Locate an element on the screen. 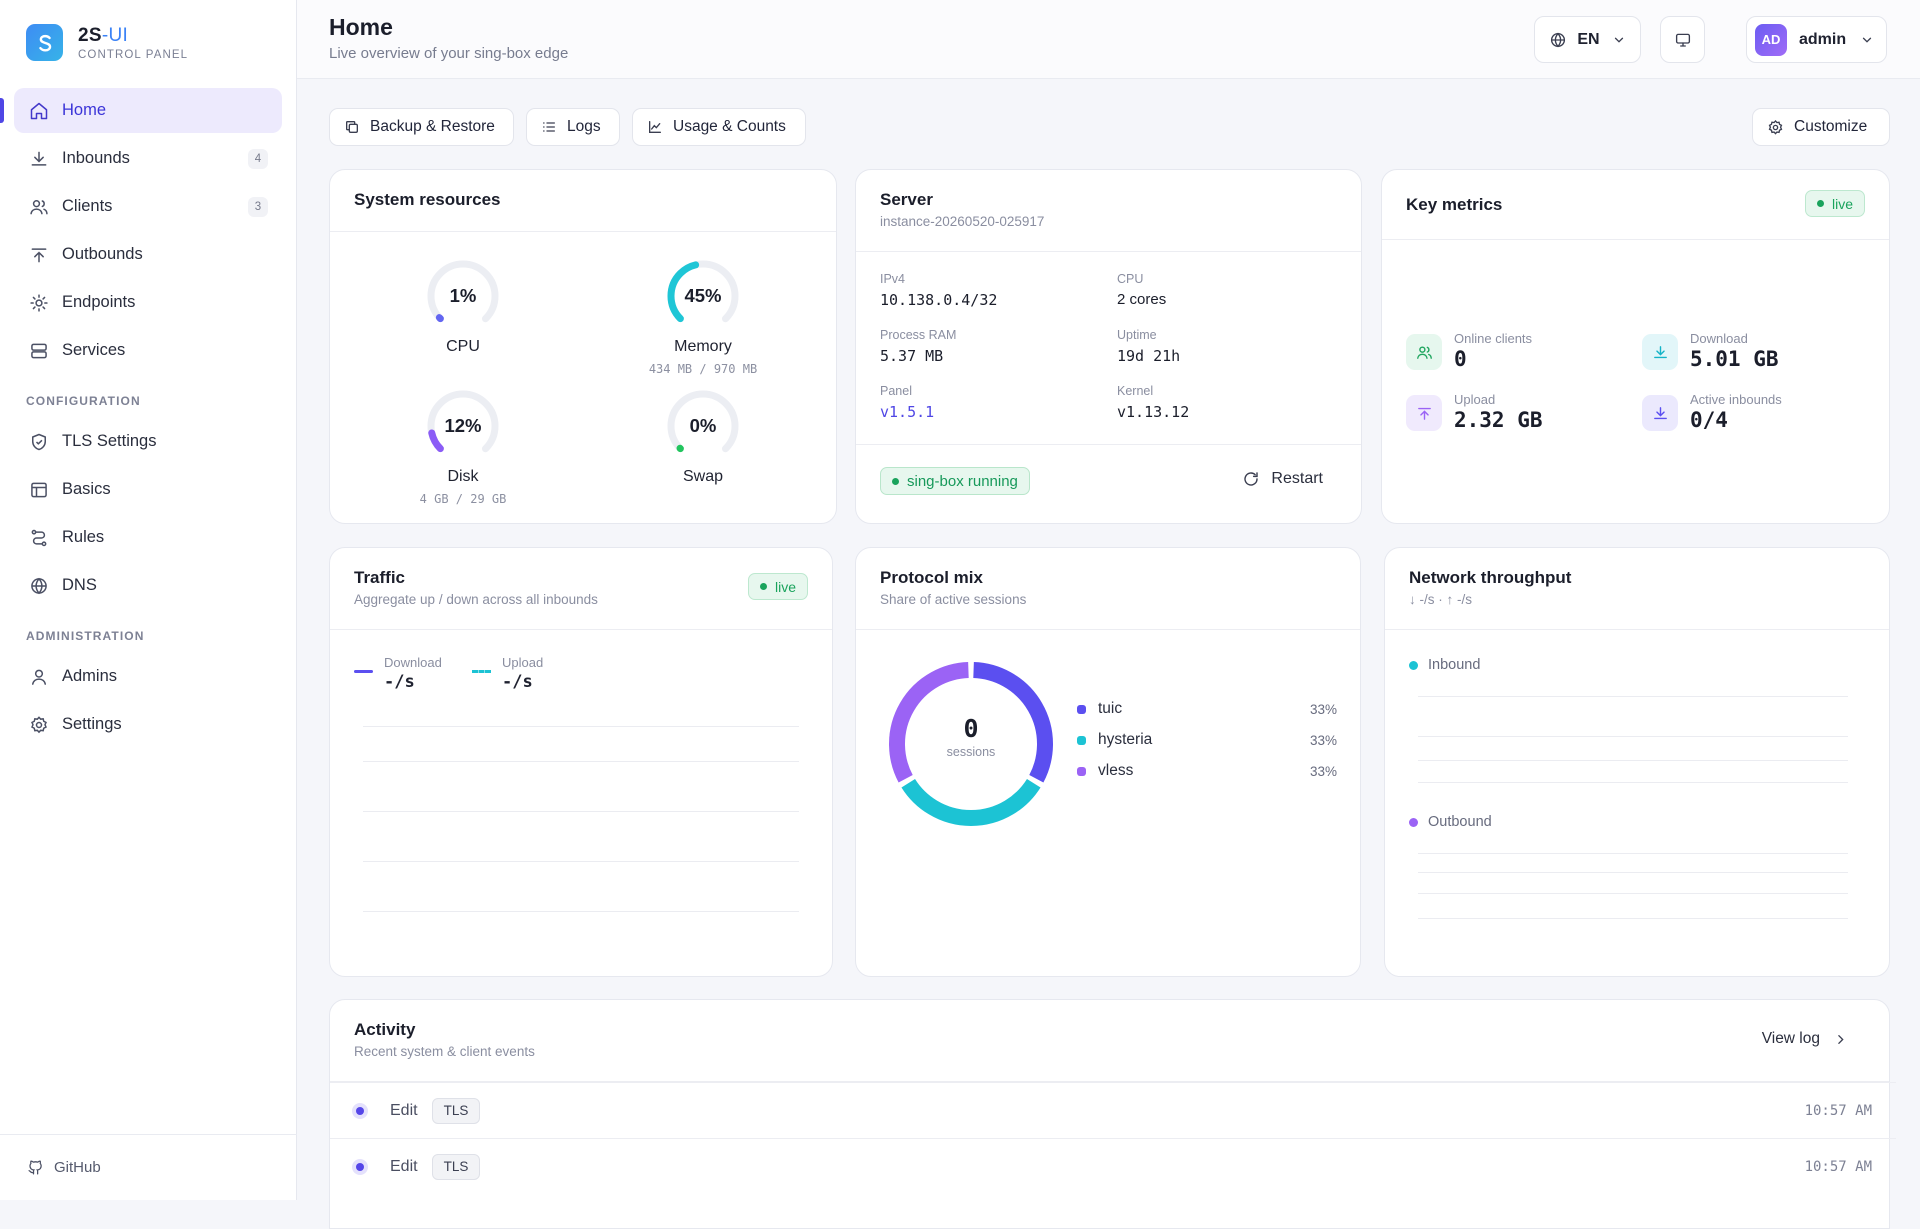 The width and height of the screenshot is (1920, 1229). user-menu: AD admin is located at coordinates (1816, 39).